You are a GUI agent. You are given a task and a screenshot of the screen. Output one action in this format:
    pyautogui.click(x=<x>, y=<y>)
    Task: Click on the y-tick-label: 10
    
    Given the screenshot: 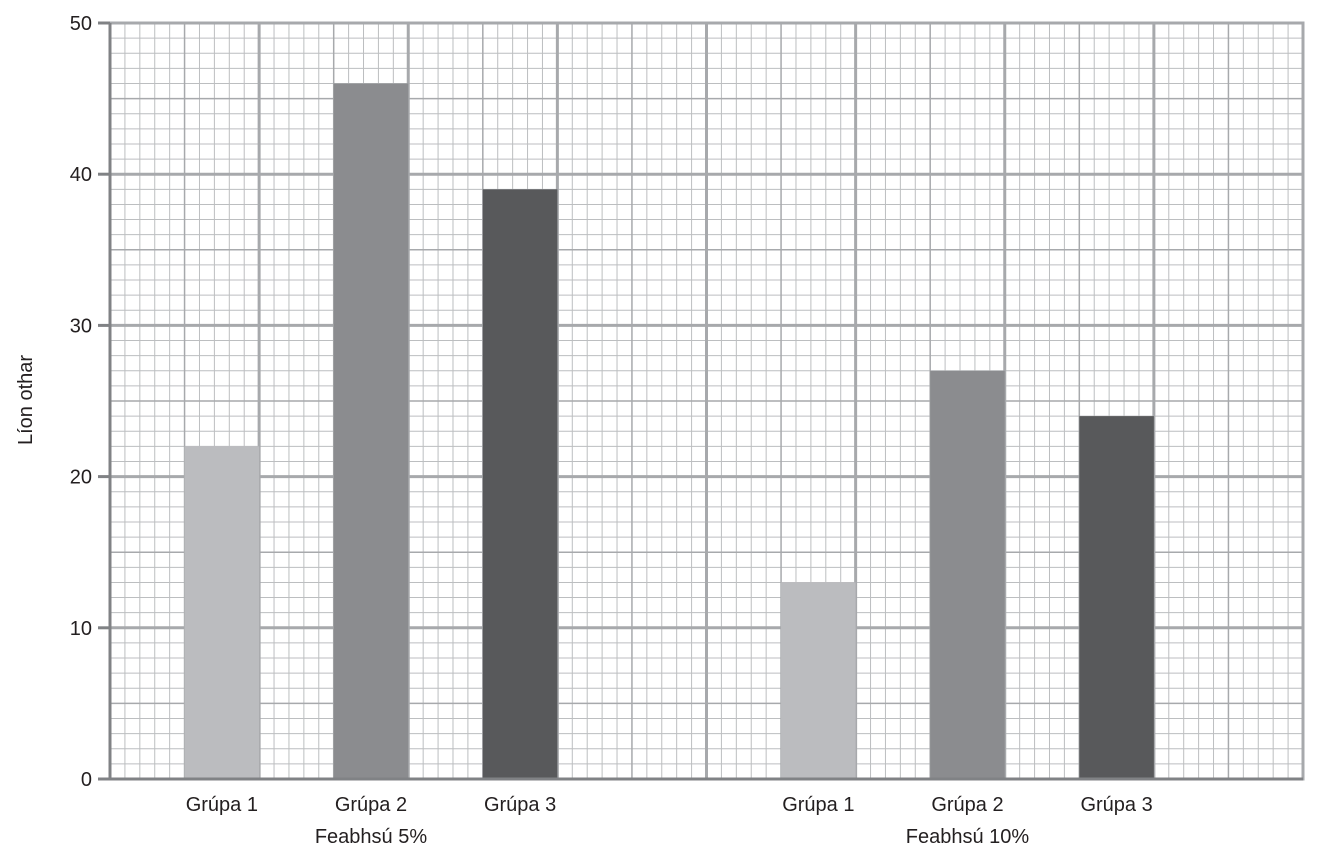 What is the action you would take?
    pyautogui.click(x=81, y=629)
    